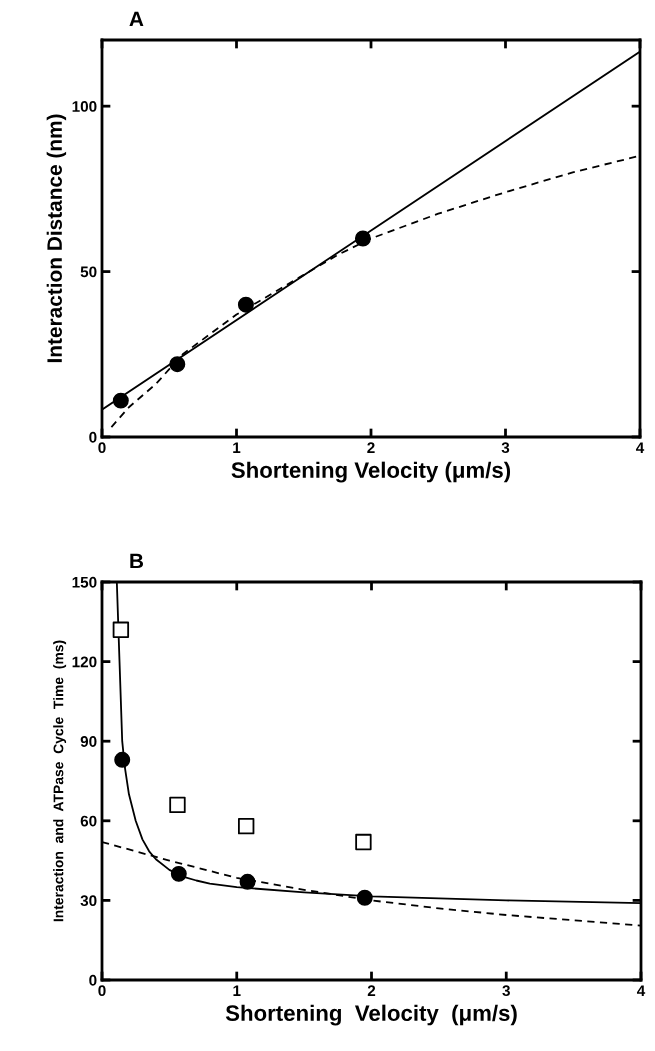  What do you see at coordinates (56, 238) in the screenshot?
I see `y-axis-title: Interaction Distance (nm)` at bounding box center [56, 238].